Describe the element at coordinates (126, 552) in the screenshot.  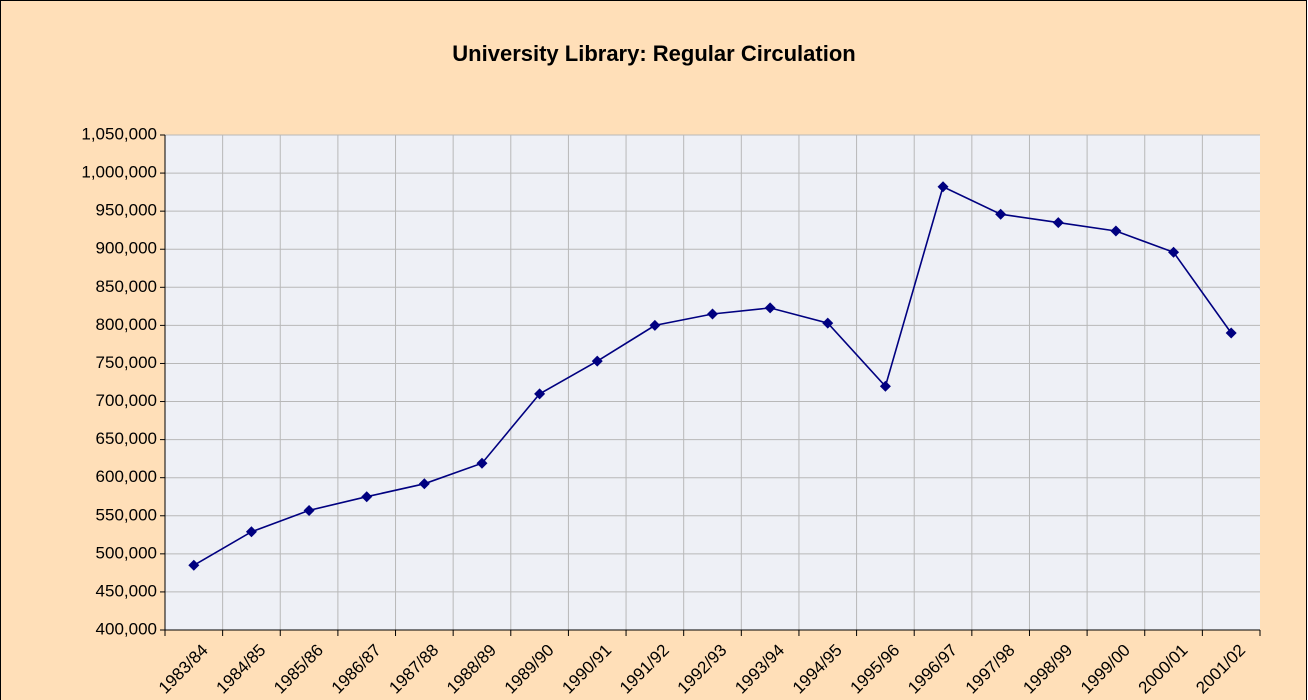
I see `y-tick-label: 500,000` at that location.